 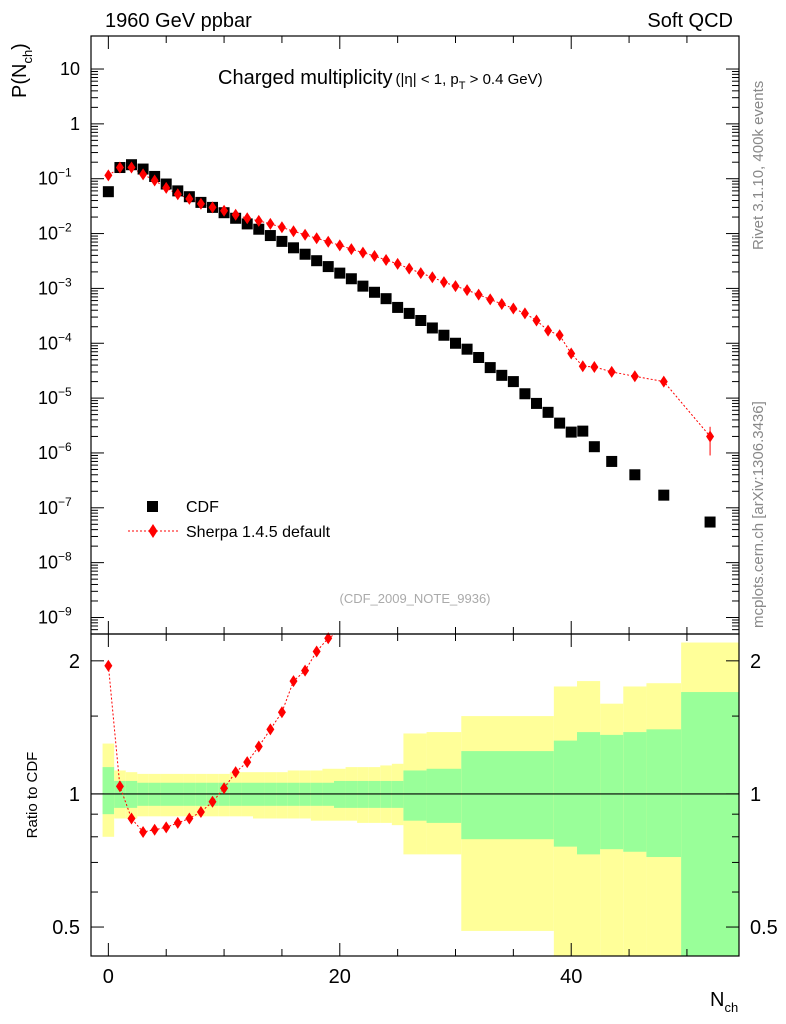 What do you see at coordinates (755, 795) in the screenshot?
I see `ratio-y-tick-label-right: 1` at bounding box center [755, 795].